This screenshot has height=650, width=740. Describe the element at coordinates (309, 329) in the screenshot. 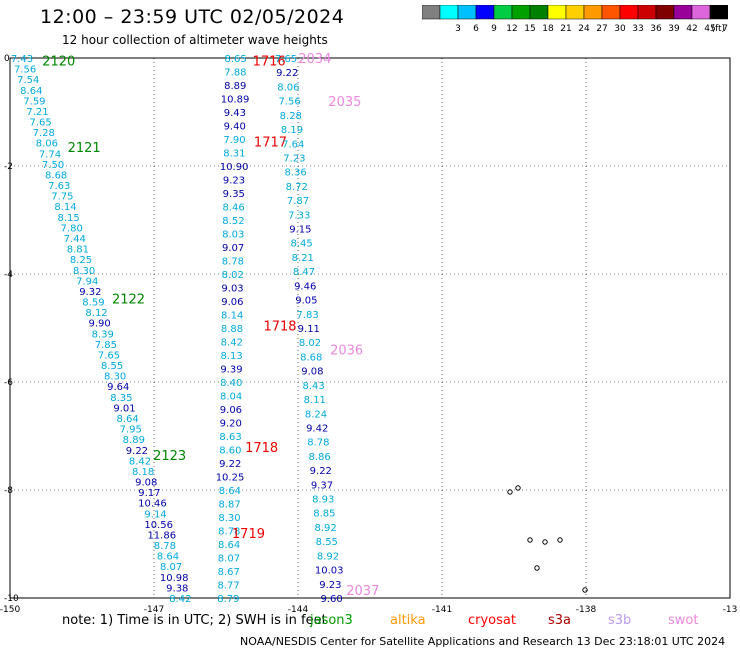

I see `wave-height-label: 9.11` at that location.